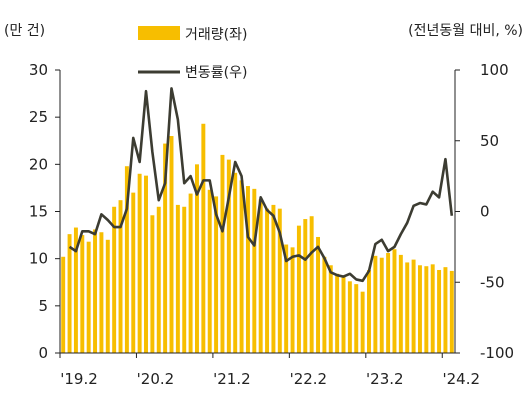 The image size is (527, 405). Describe the element at coordinates (43, 353) in the screenshot. I see `left-tick-label: 0` at that location.